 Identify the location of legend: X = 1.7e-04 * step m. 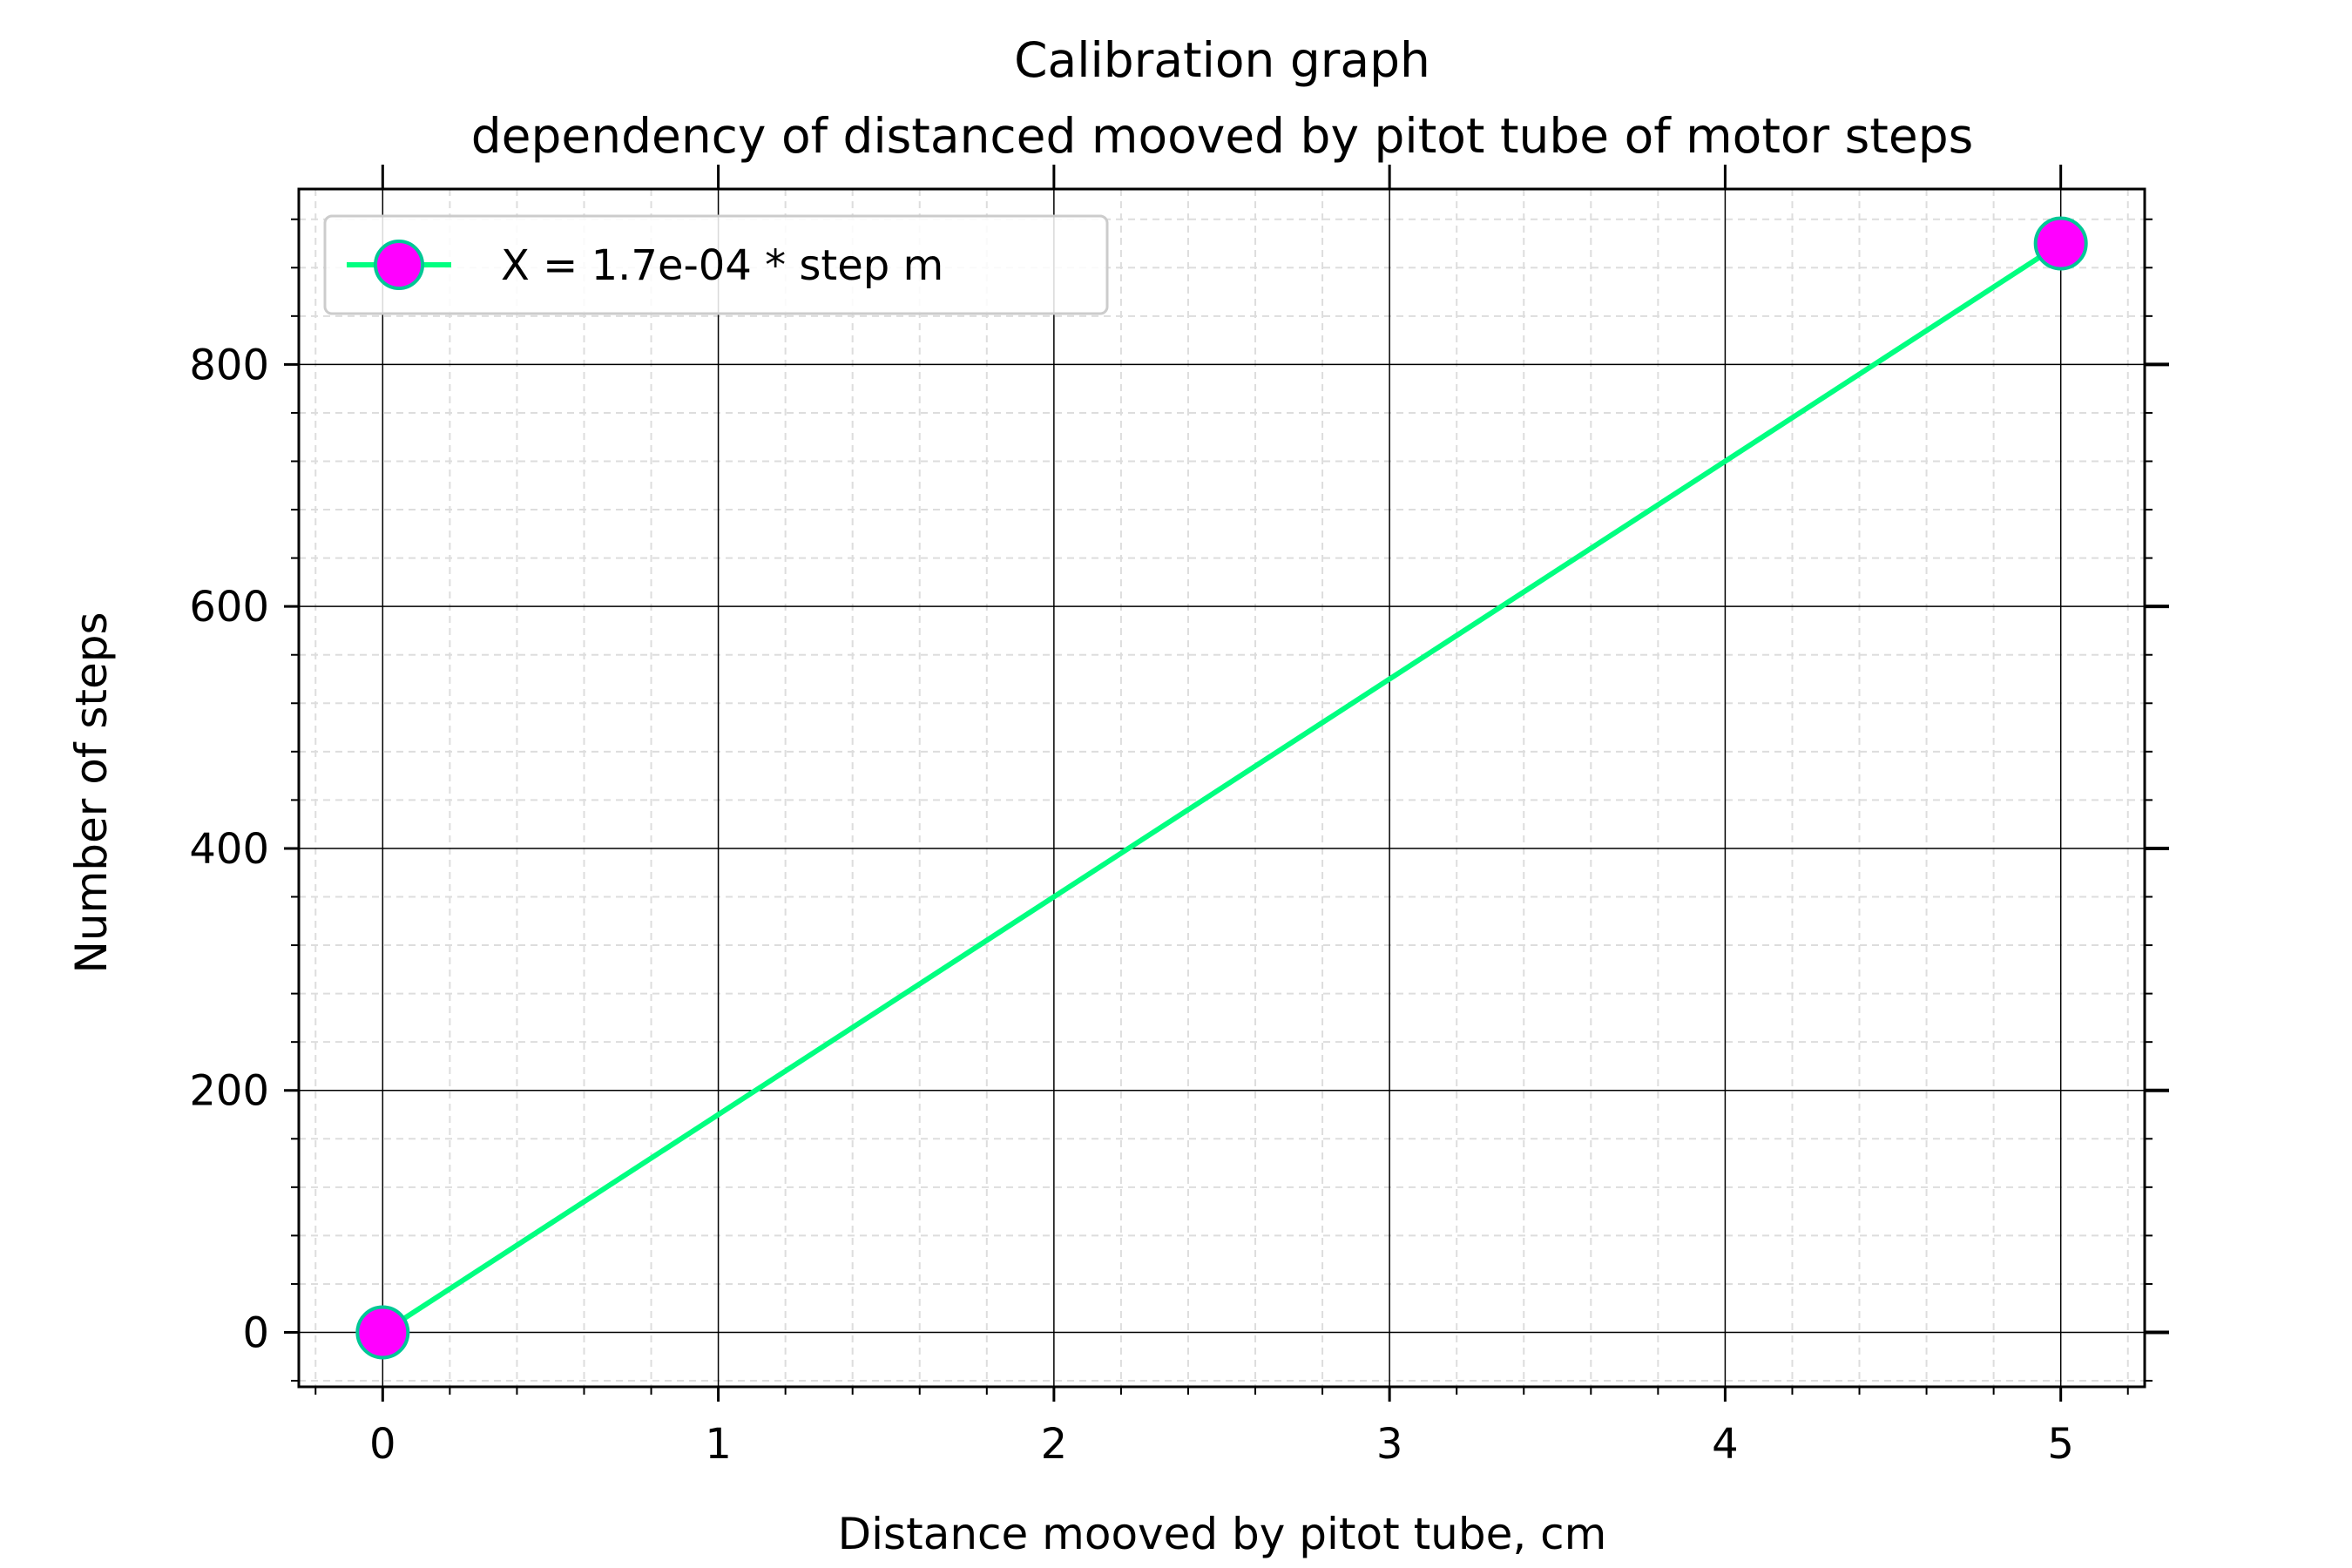
(716, 265).